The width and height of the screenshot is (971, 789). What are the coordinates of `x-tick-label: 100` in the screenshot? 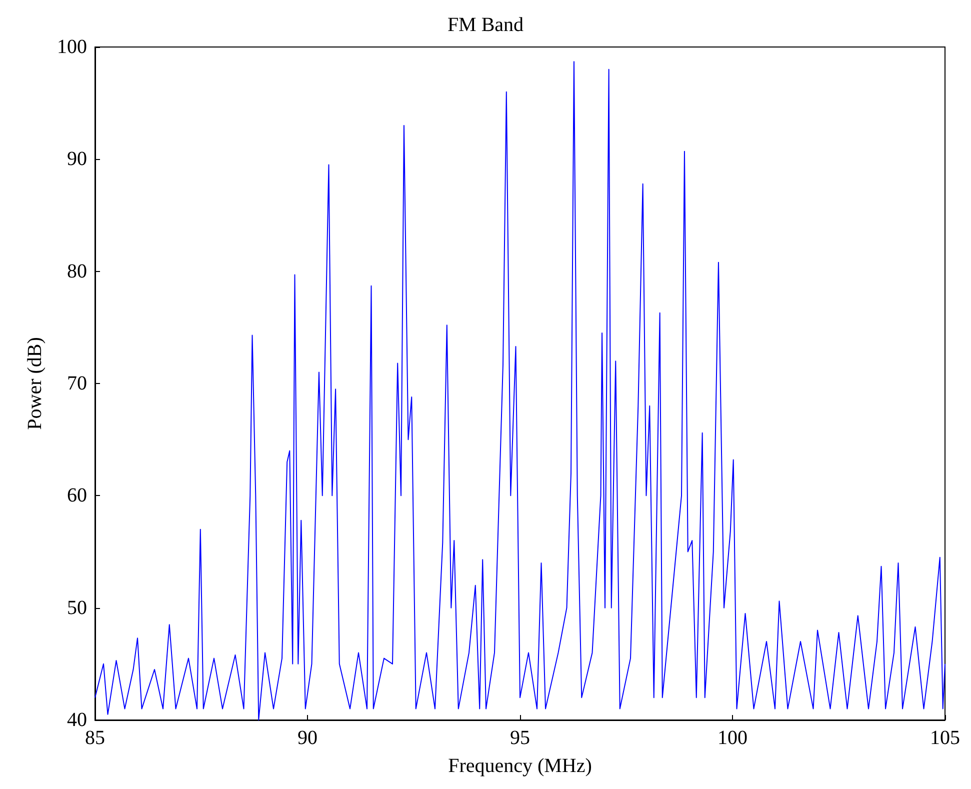 It's located at (733, 738).